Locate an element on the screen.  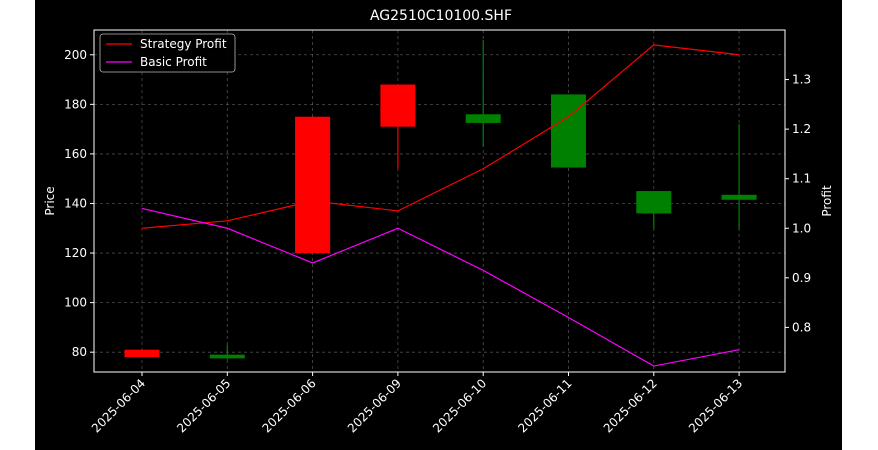
y-tick-label: 140 is located at coordinates (75, 203).